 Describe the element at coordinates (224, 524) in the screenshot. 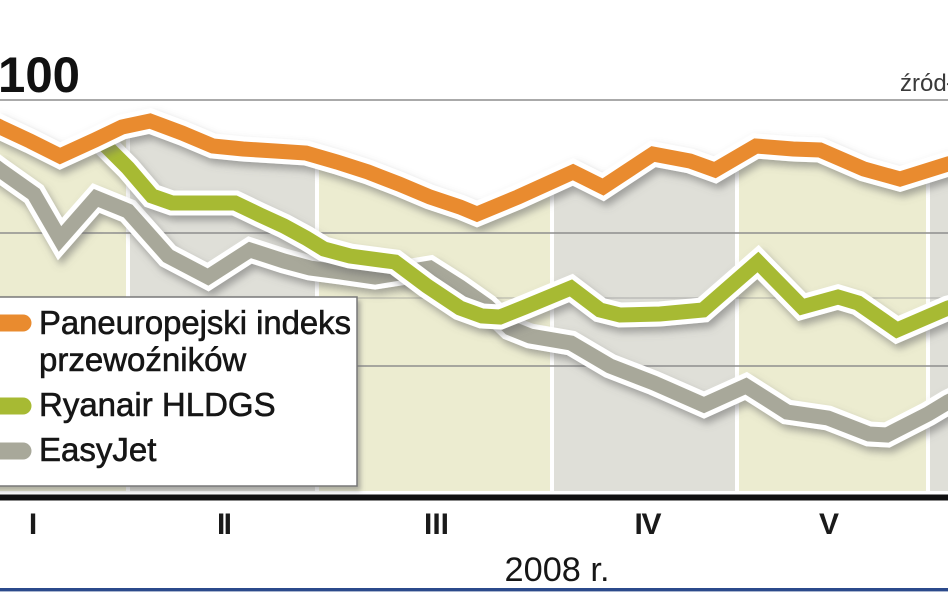

I see `svg-text: II` at that location.